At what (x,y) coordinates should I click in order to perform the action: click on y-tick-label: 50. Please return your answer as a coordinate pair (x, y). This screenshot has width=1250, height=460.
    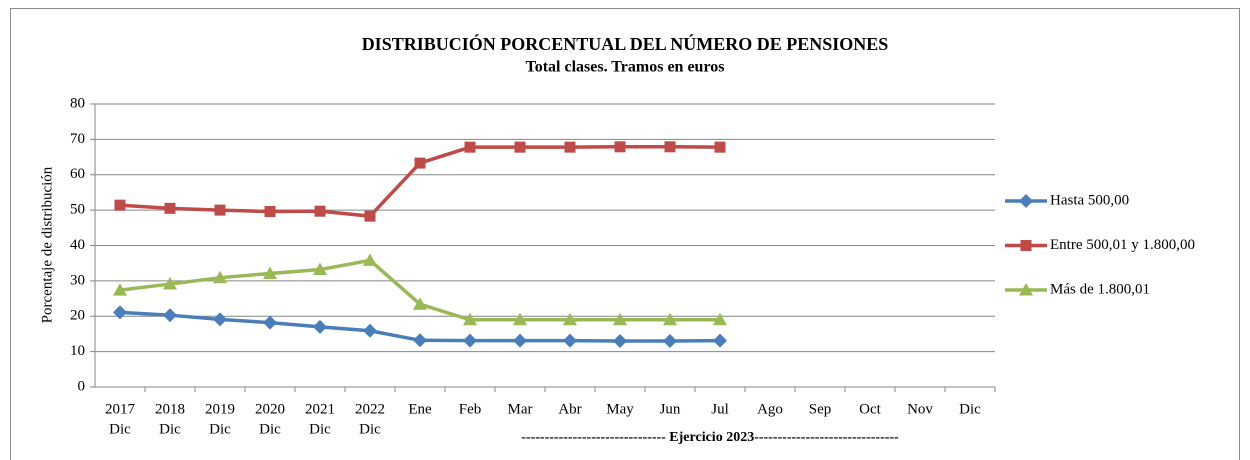
    Looking at the image, I should click on (77, 210).